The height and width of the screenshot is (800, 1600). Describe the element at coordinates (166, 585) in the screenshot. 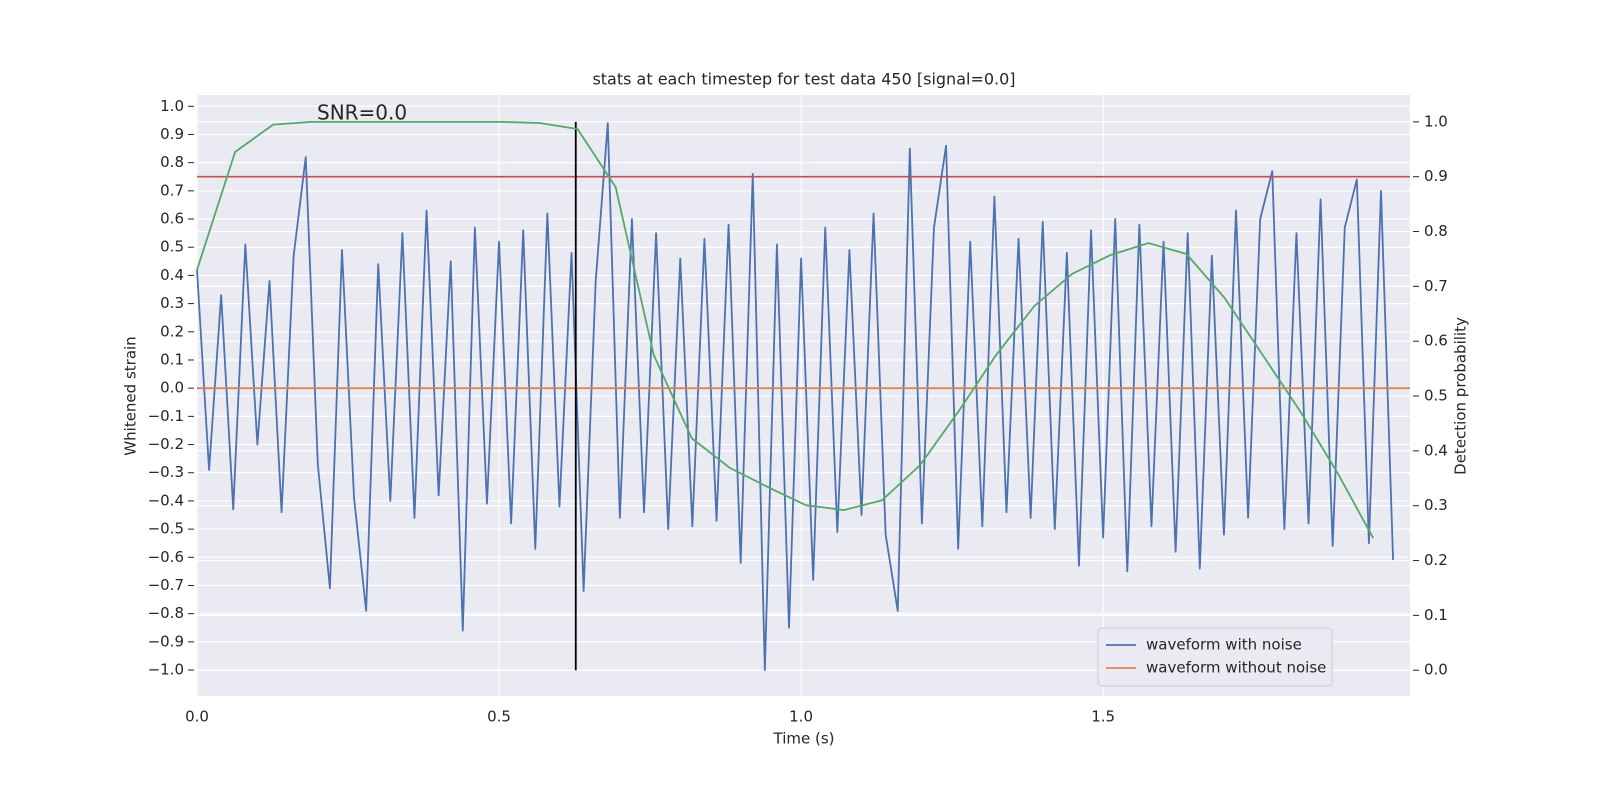

I see `y-tick-label: −0.7` at that location.